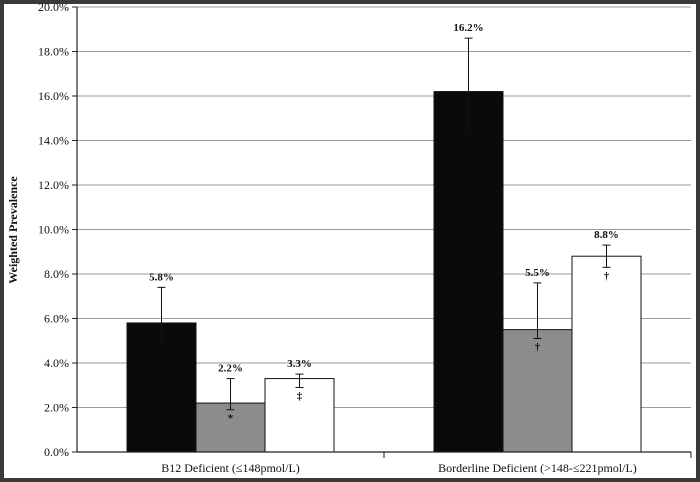 The image size is (700, 482). I want to click on value-label: 5.8%, so click(161, 277).